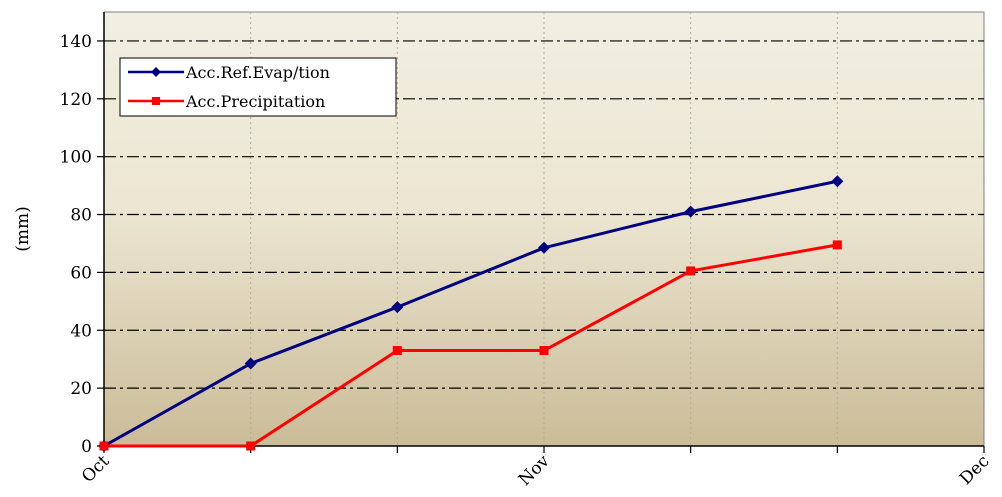 Image resolution: width=1002 pixels, height=497 pixels. I want to click on legend-marker-precip, so click(156, 101).